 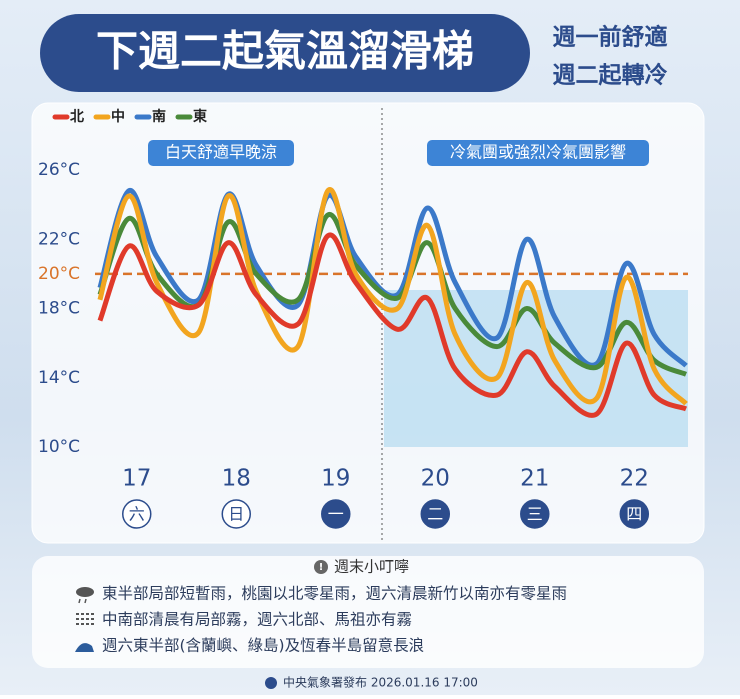 I want to click on weekday-label: 一, so click(x=336, y=514).